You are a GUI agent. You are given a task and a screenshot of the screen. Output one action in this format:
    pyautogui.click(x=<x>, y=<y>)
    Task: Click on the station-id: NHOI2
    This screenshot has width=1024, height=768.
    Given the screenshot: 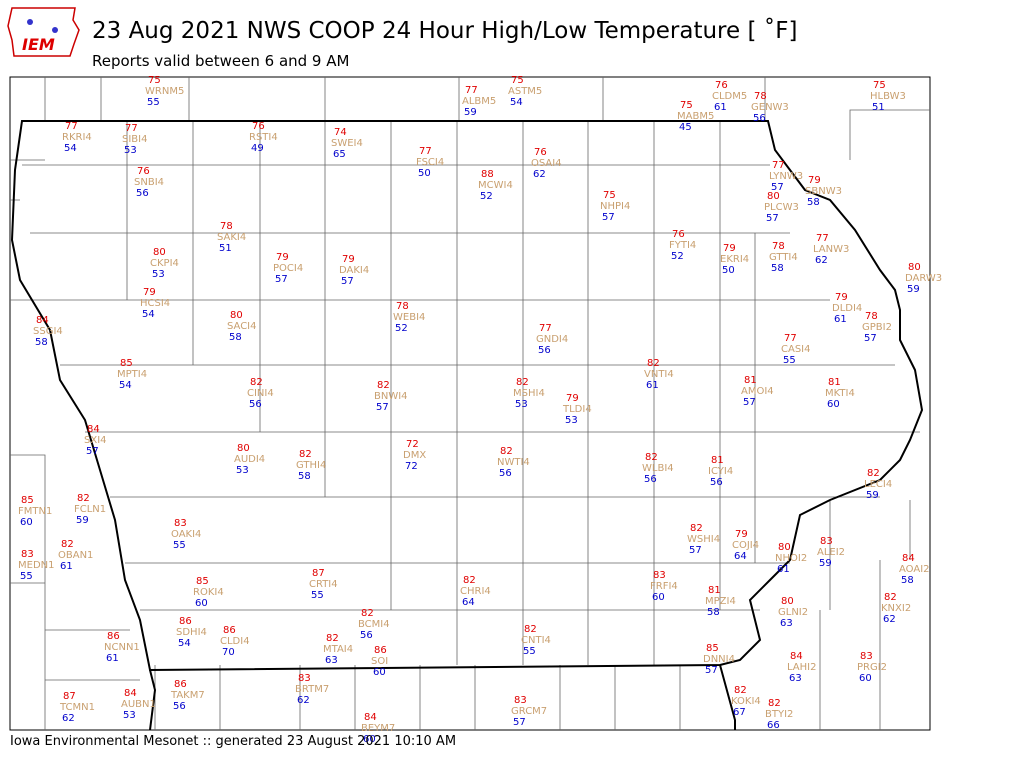 What is the action you would take?
    pyautogui.click(x=791, y=558)
    